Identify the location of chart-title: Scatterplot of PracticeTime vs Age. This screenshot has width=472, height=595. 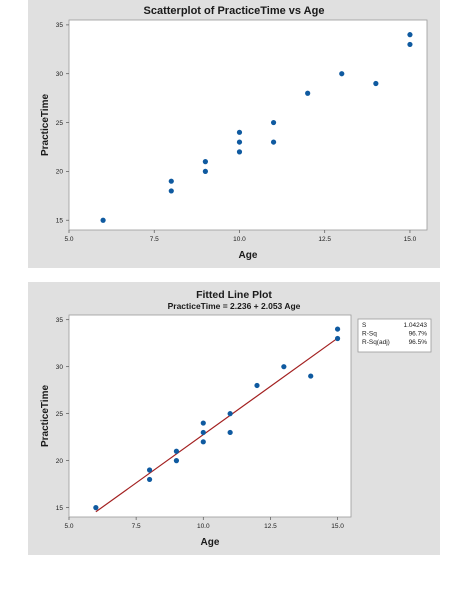
(234, 11).